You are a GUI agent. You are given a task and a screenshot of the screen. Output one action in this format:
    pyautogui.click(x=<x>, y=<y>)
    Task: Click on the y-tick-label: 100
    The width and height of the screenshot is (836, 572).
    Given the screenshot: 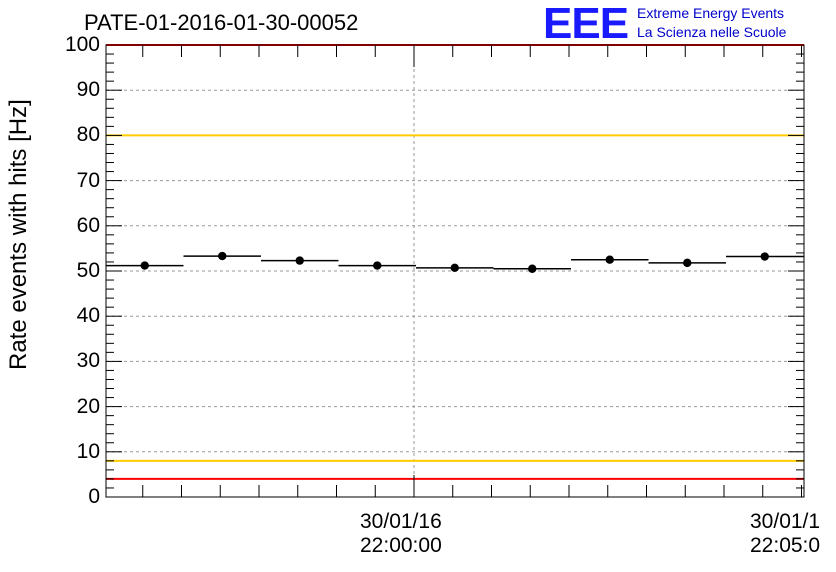 What is the action you would take?
    pyautogui.click(x=82, y=44)
    